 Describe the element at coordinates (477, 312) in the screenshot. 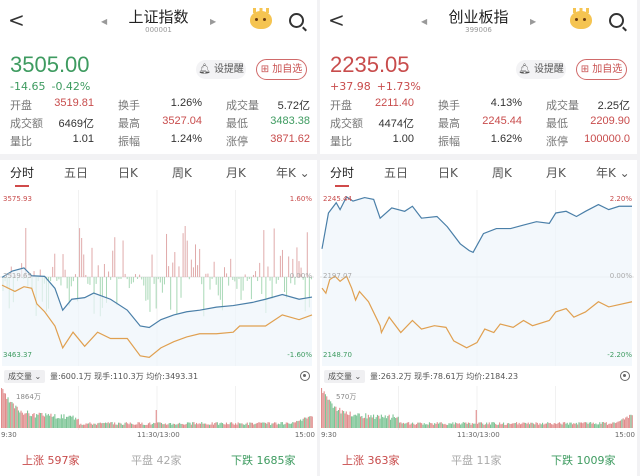

I see `average-line` at that location.